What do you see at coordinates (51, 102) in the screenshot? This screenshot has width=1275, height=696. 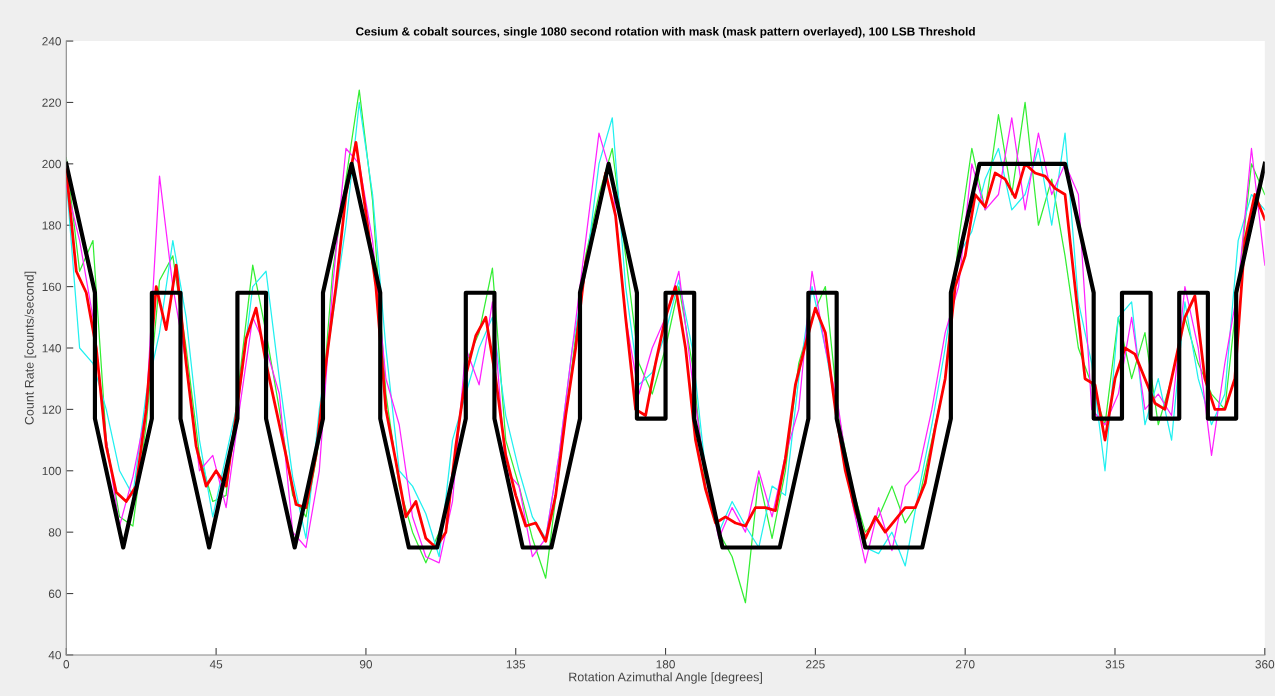 I see `y-tick-label: 220` at bounding box center [51, 102].